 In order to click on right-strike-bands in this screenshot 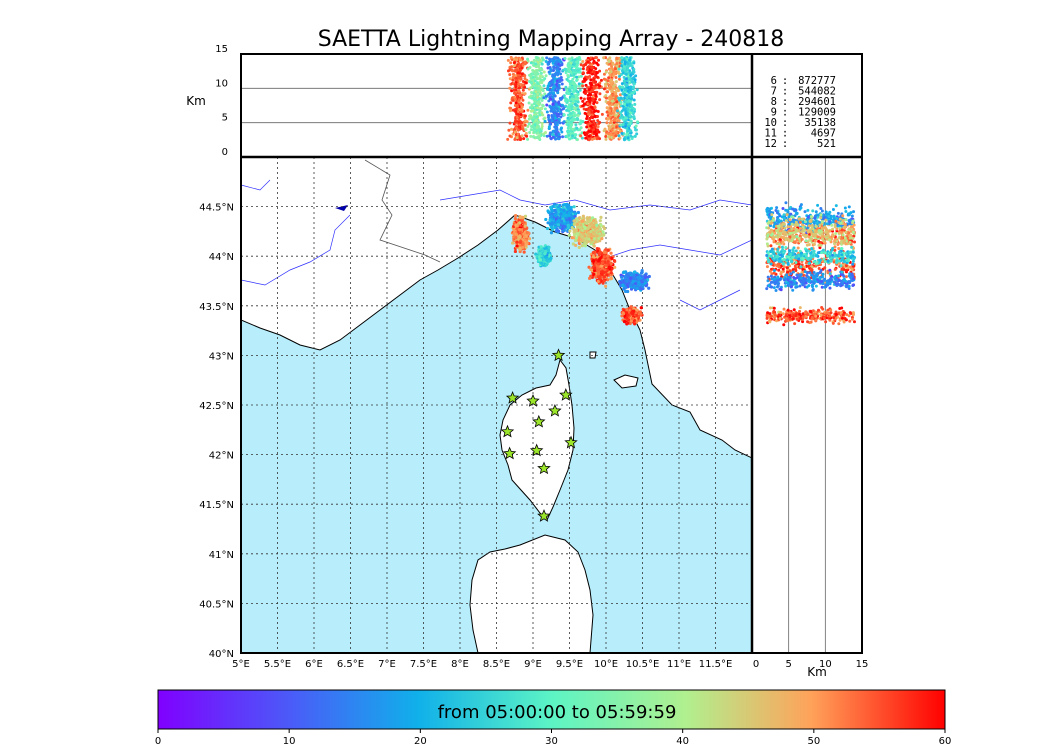, I will do `click(811, 264)`.